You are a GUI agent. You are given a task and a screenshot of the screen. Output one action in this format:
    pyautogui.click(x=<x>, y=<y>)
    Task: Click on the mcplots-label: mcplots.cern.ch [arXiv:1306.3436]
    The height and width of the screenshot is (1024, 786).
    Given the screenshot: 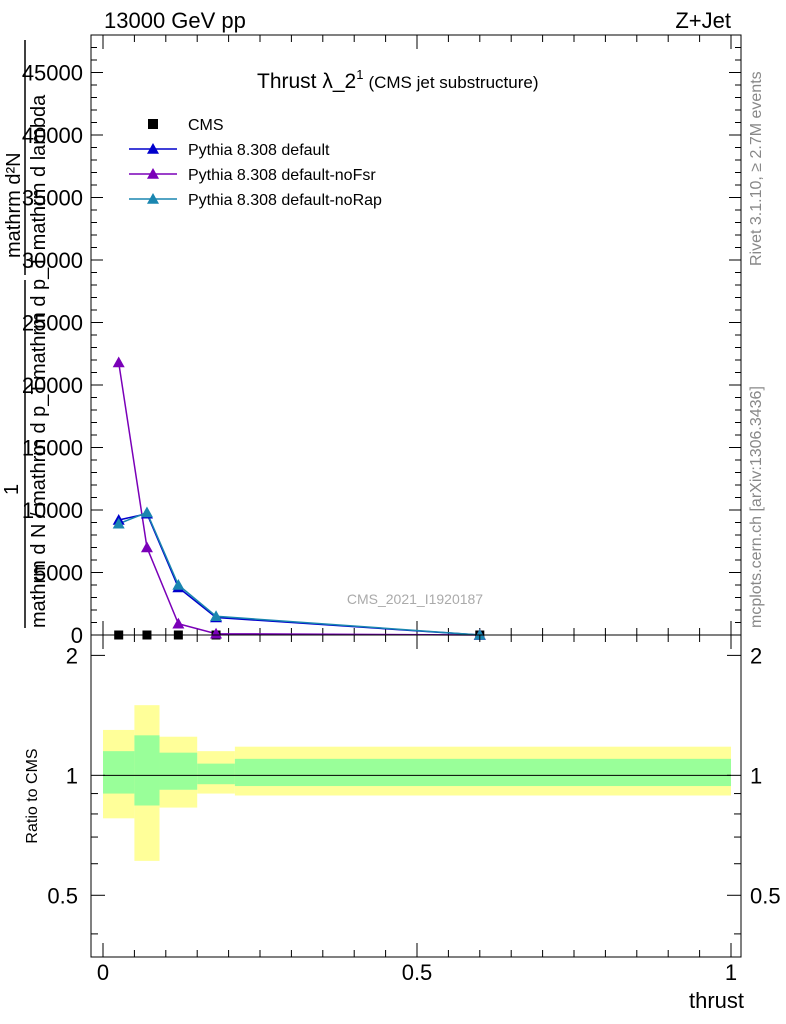 What is the action you would take?
    pyautogui.click(x=756, y=507)
    